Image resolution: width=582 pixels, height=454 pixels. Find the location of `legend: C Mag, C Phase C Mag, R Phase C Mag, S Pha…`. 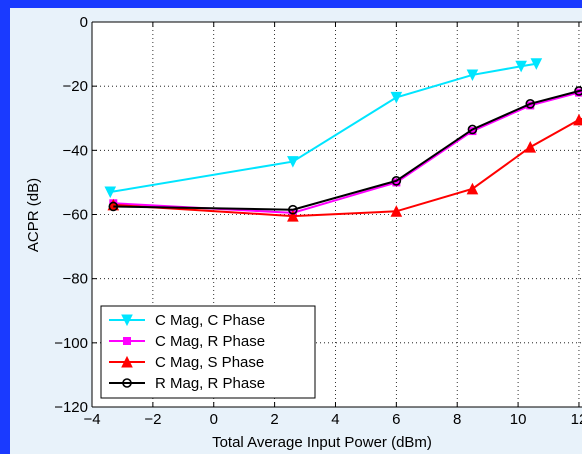

legend: C Mag, C Phase C Mag, R Phase C Mag, S Pha… is located at coordinates (208, 352).